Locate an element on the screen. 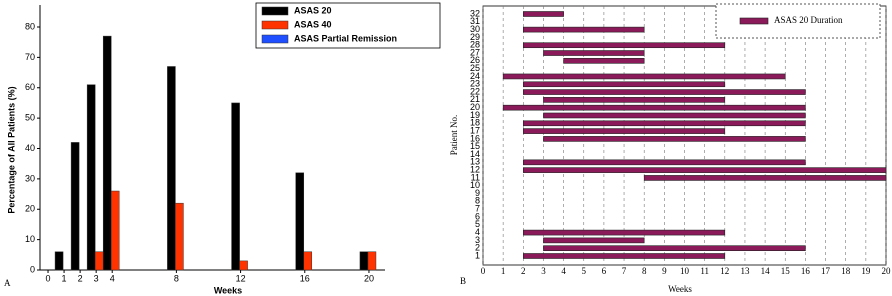 The width and height of the screenshot is (892, 296). y-tick-label: 21 is located at coordinates (475, 99).